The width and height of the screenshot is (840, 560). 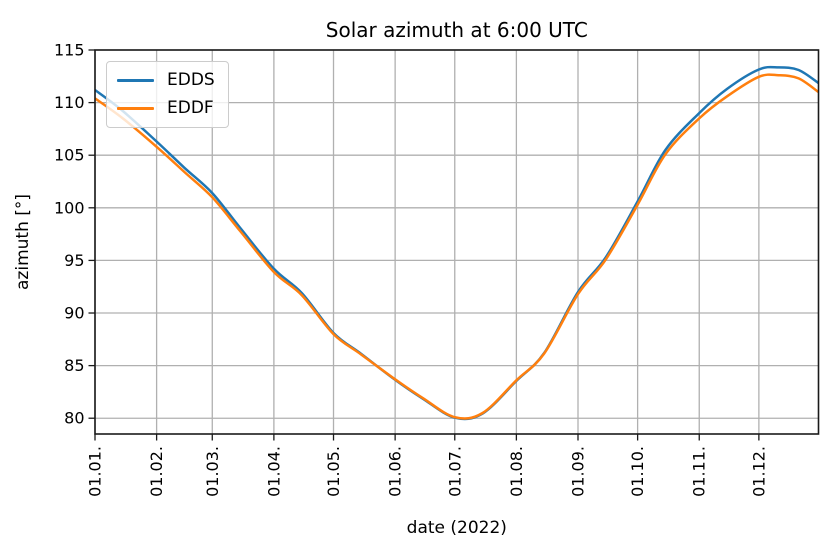 What do you see at coordinates (577, 471) in the screenshot?
I see `x-tick-label: 01.09.` at bounding box center [577, 471].